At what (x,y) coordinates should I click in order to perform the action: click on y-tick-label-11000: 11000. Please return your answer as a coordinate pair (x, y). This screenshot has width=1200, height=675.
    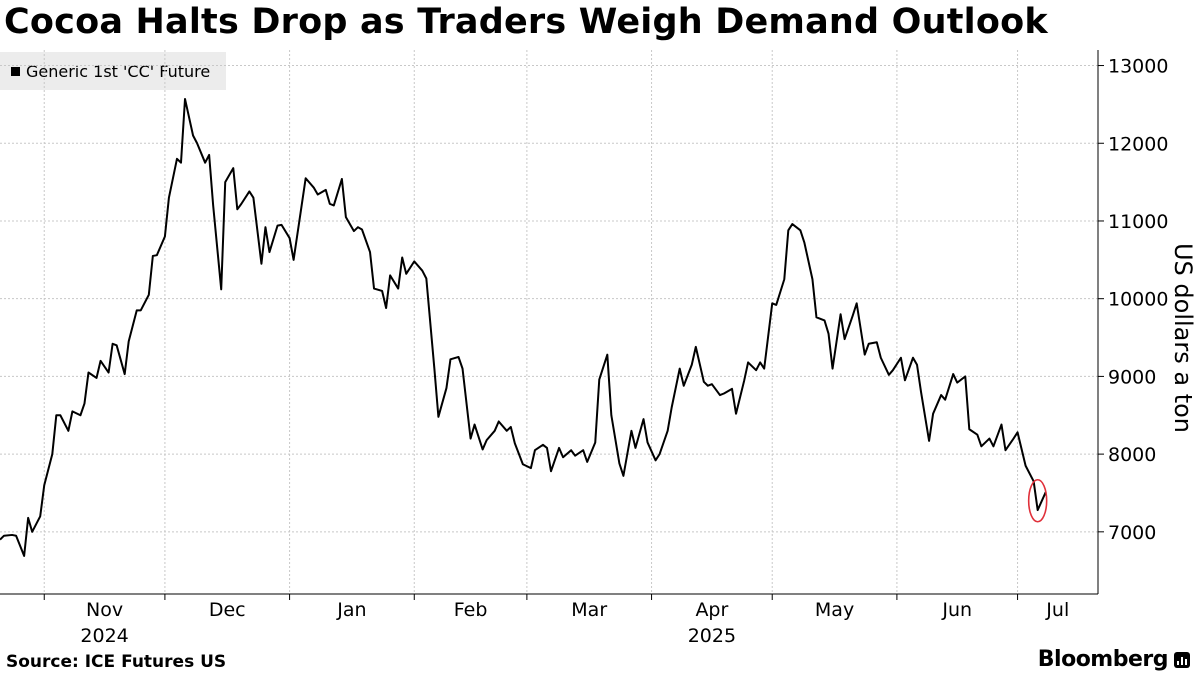
    Looking at the image, I should click on (1138, 222).